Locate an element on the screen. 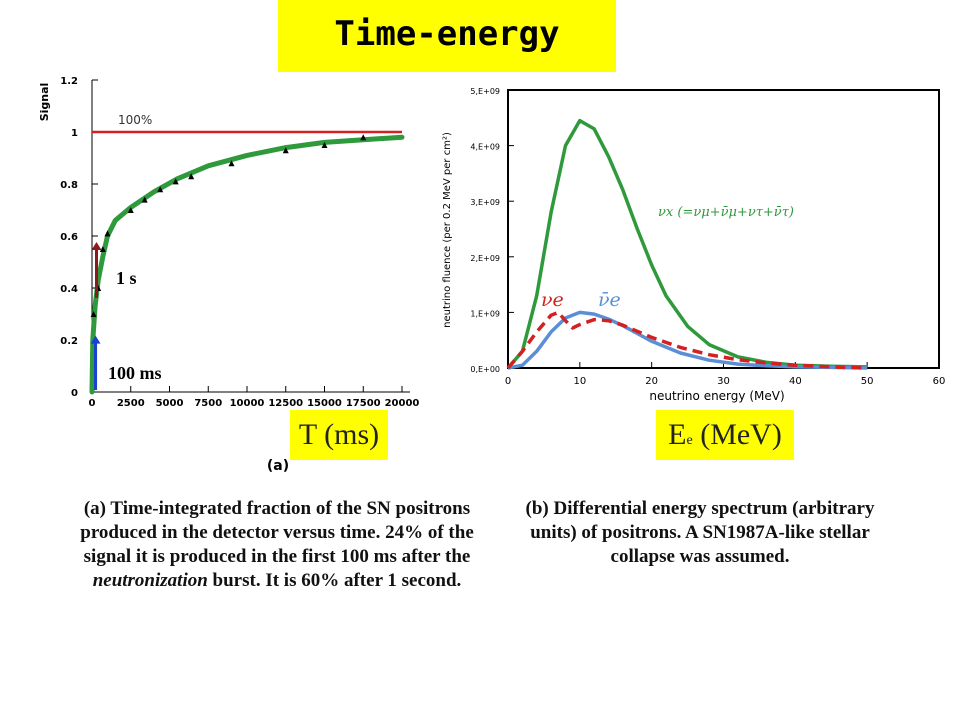  right-x-tick-label: 30 is located at coordinates (723, 381).